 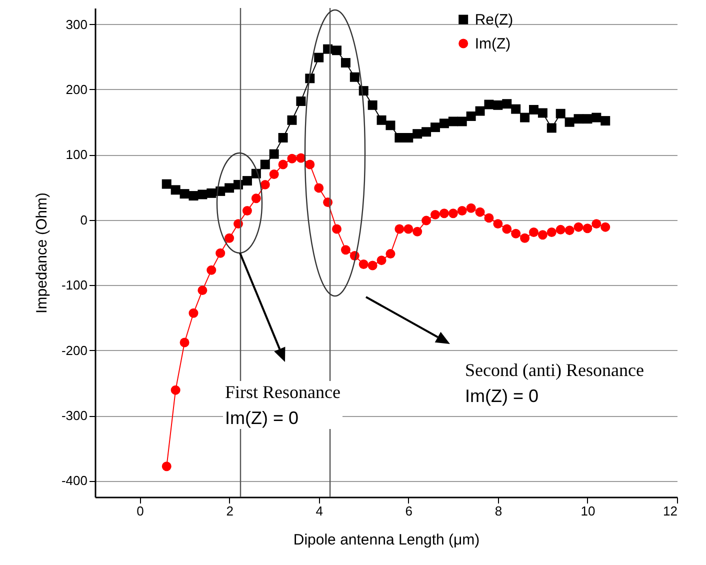 What do you see at coordinates (41, 253) in the screenshot?
I see `y-axis-title: Impedance (Ohm)` at bounding box center [41, 253].